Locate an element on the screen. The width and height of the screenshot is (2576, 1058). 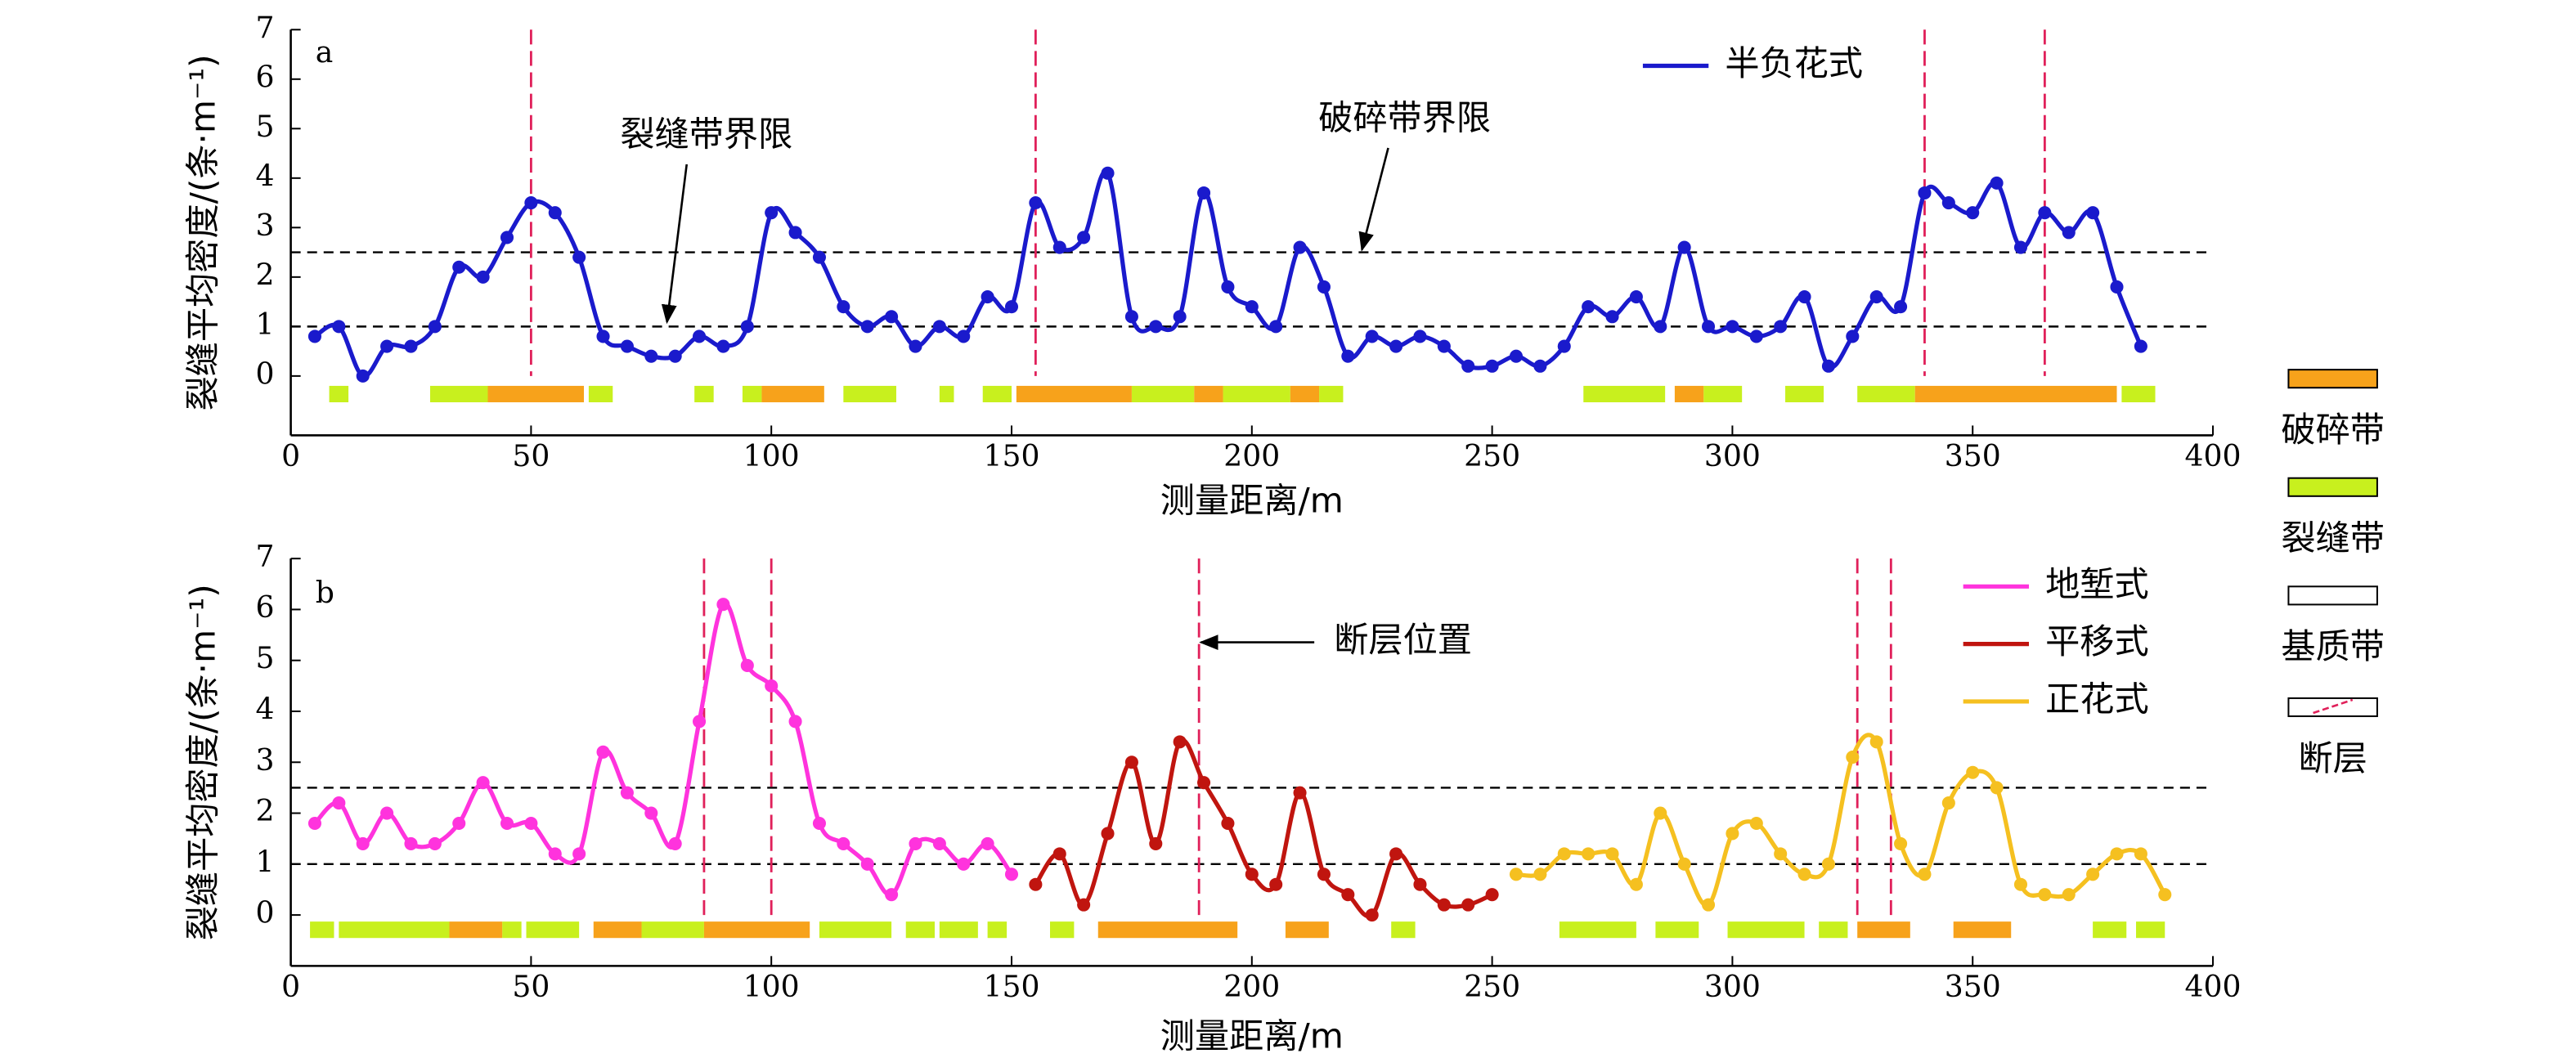
x-tick-label: 0 is located at coordinates (290, 986).